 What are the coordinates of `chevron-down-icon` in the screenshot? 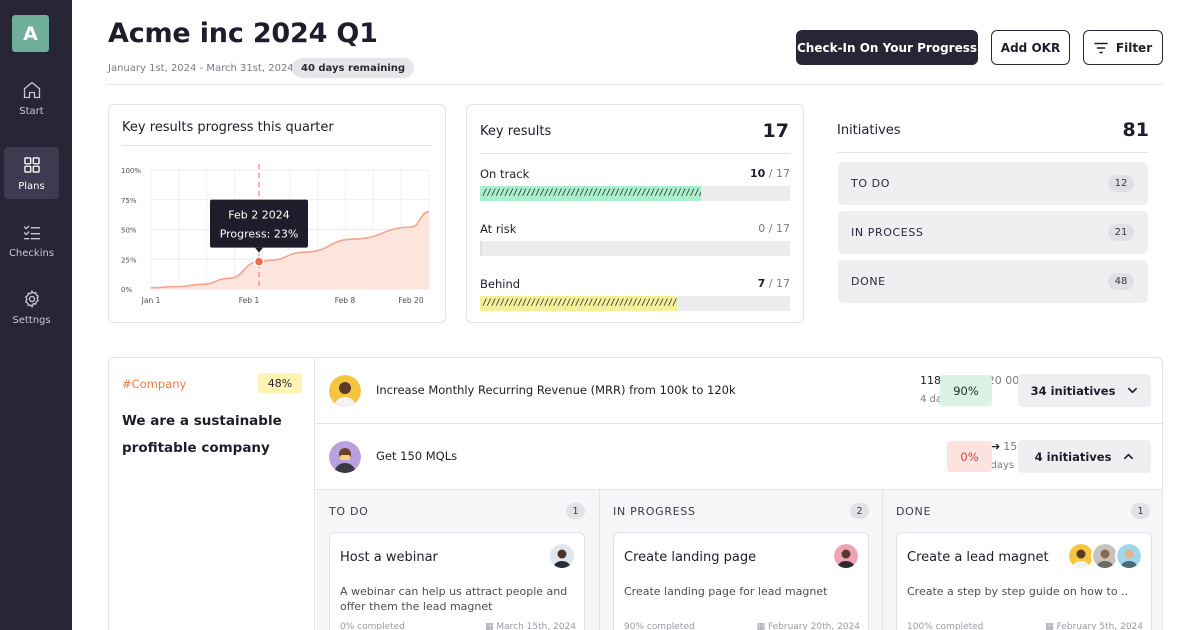 It's located at (1133, 390).